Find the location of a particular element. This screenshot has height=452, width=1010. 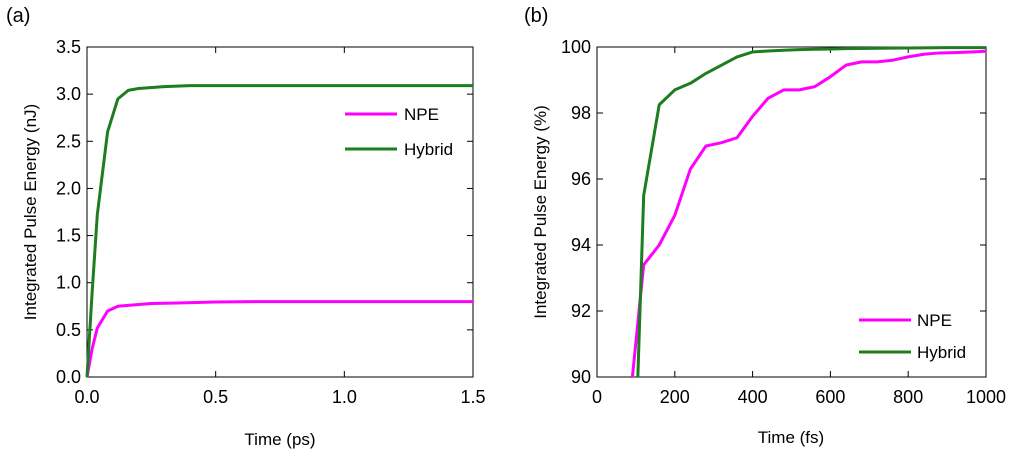

panel-b-label: (b) is located at coordinates (536, 16).